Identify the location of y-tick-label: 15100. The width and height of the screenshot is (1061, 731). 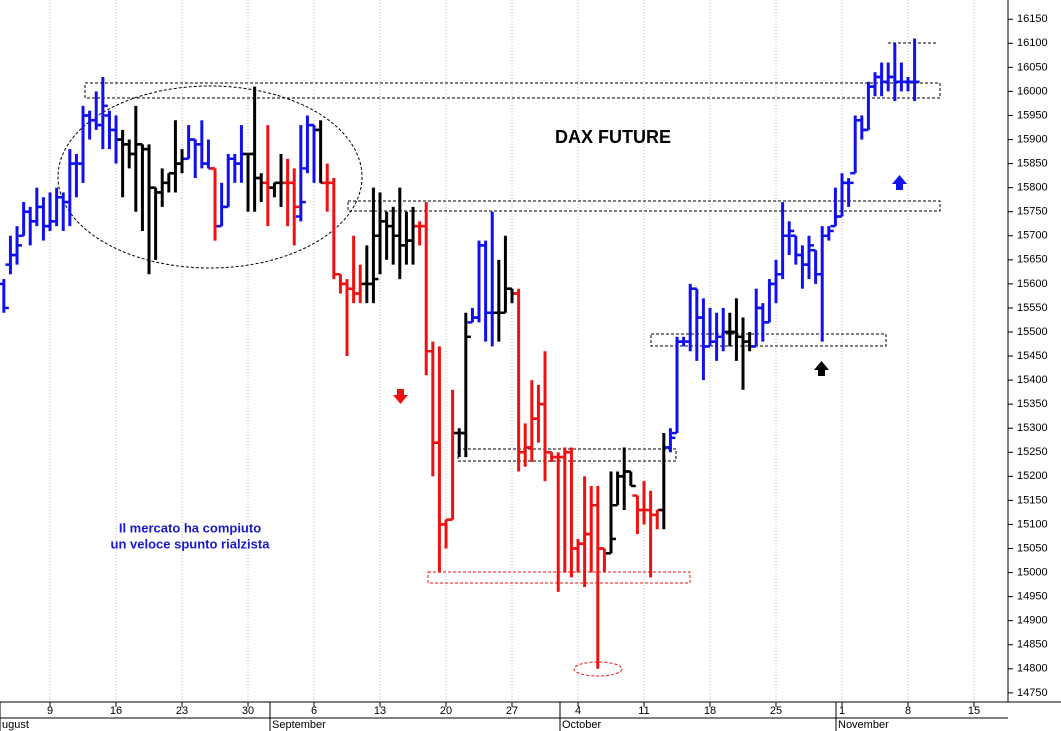
(1032, 524).